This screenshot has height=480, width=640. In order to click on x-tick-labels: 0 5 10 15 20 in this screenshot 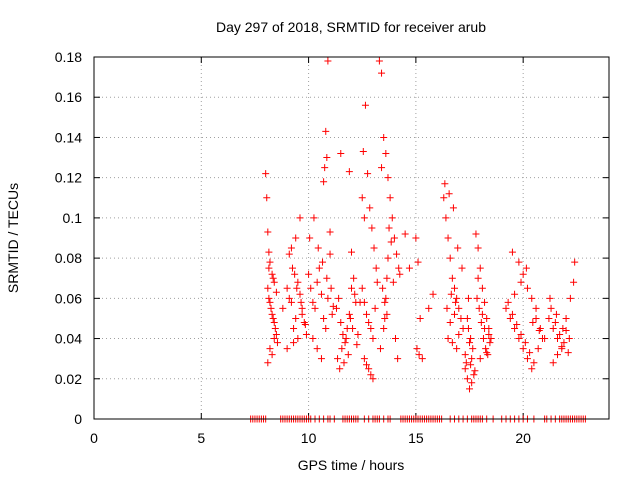, I will do `click(310, 438)`.